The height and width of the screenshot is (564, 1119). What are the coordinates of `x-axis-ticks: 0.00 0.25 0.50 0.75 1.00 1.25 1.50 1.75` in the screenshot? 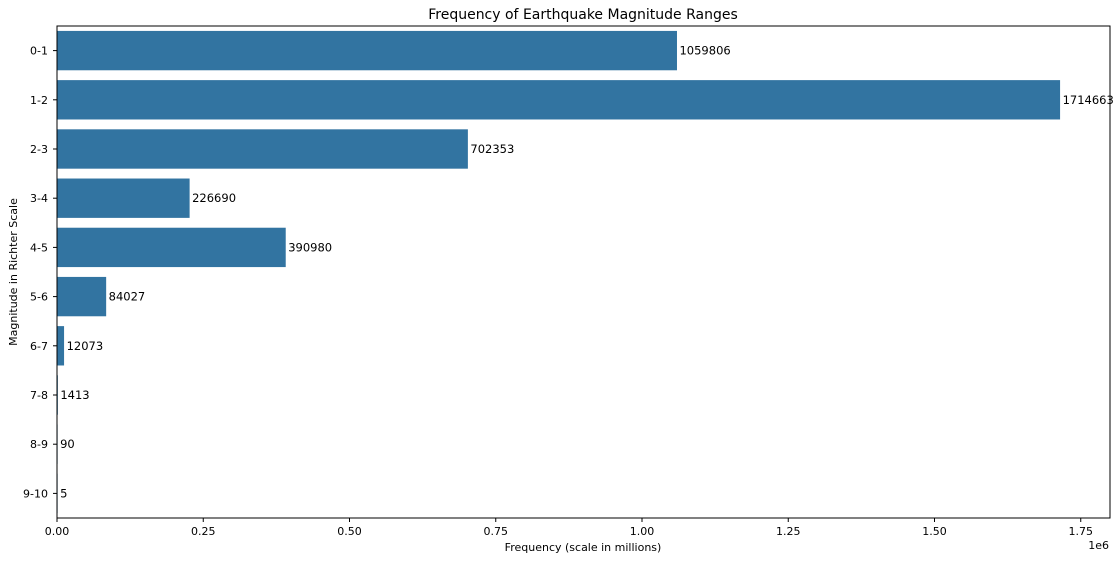 It's located at (569, 528).